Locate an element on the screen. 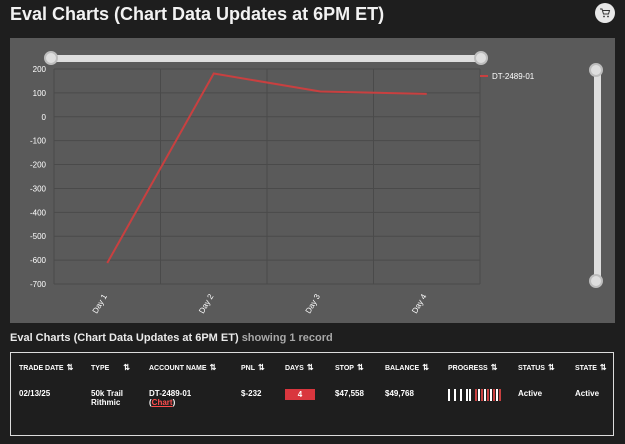 The image size is (625, 444). y-tick-label: 100 is located at coordinates (40, 93).